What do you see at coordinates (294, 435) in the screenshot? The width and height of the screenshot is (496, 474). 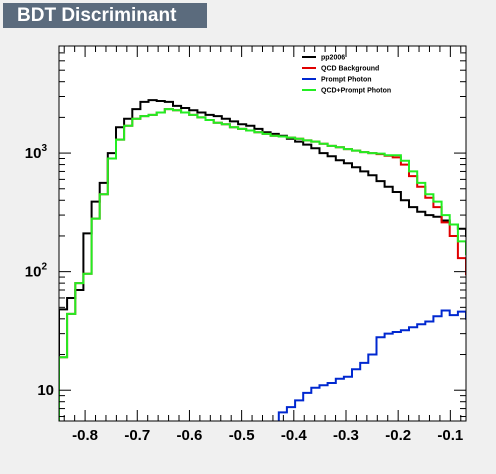 I see `x-tick-label: -0.4` at bounding box center [294, 435].